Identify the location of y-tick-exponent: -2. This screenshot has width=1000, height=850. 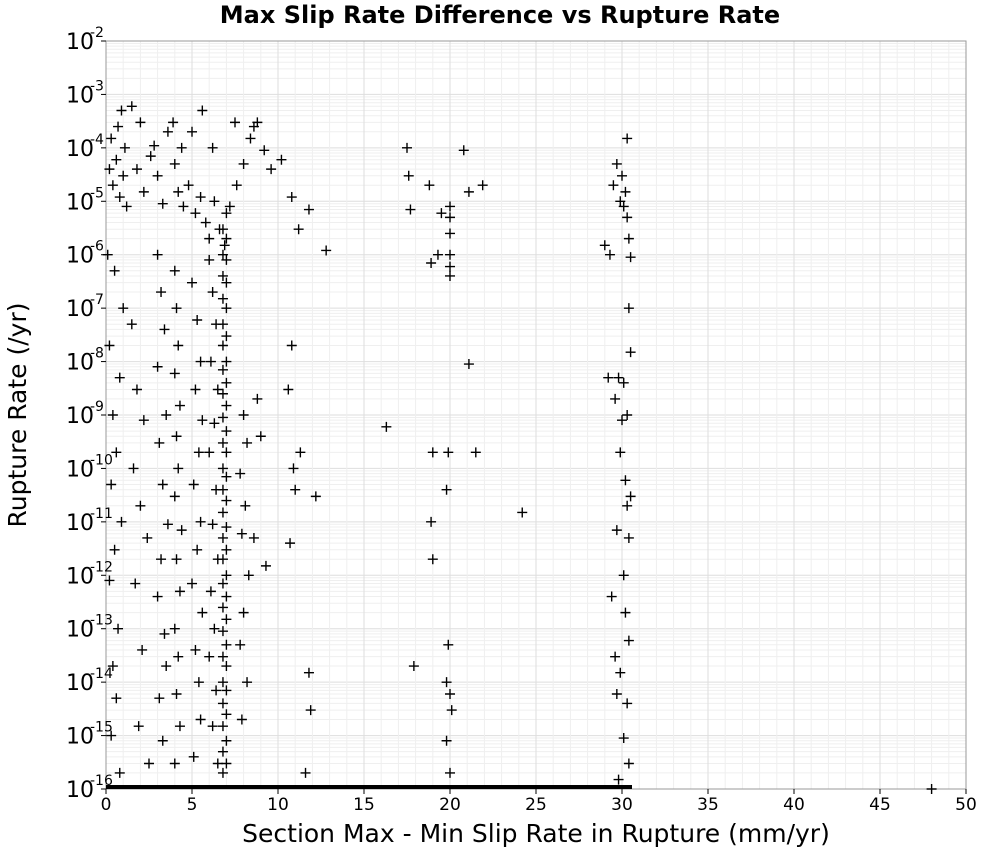
(97, 33).